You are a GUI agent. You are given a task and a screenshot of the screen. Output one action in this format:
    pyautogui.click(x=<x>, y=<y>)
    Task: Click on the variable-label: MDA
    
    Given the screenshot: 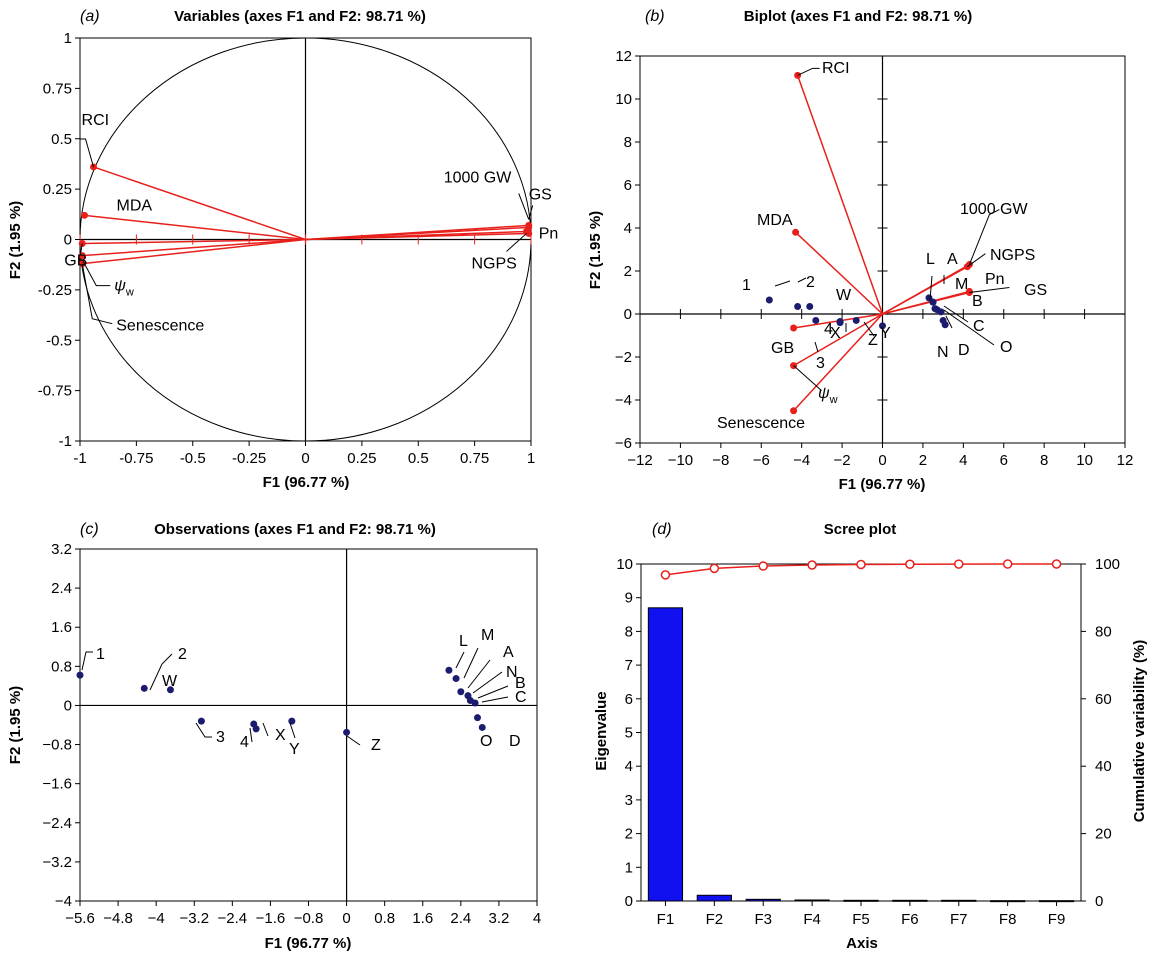 What is the action you would take?
    pyautogui.click(x=775, y=220)
    